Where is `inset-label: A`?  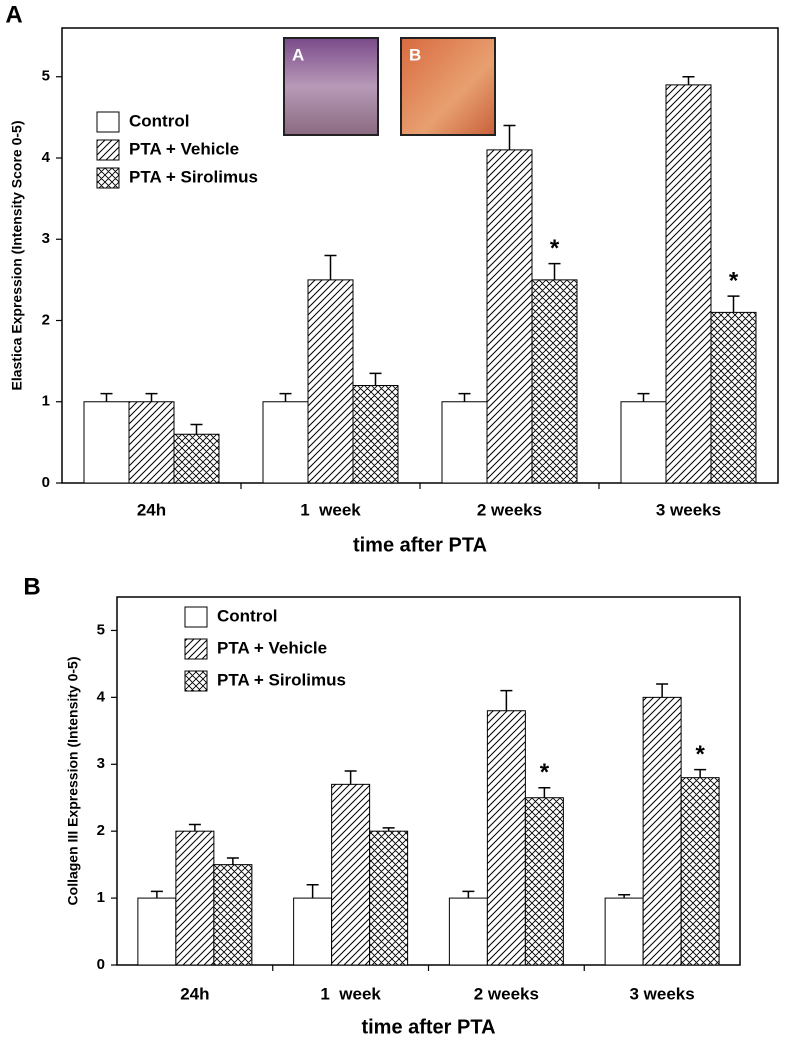
inset-label: A is located at coordinates (298, 54).